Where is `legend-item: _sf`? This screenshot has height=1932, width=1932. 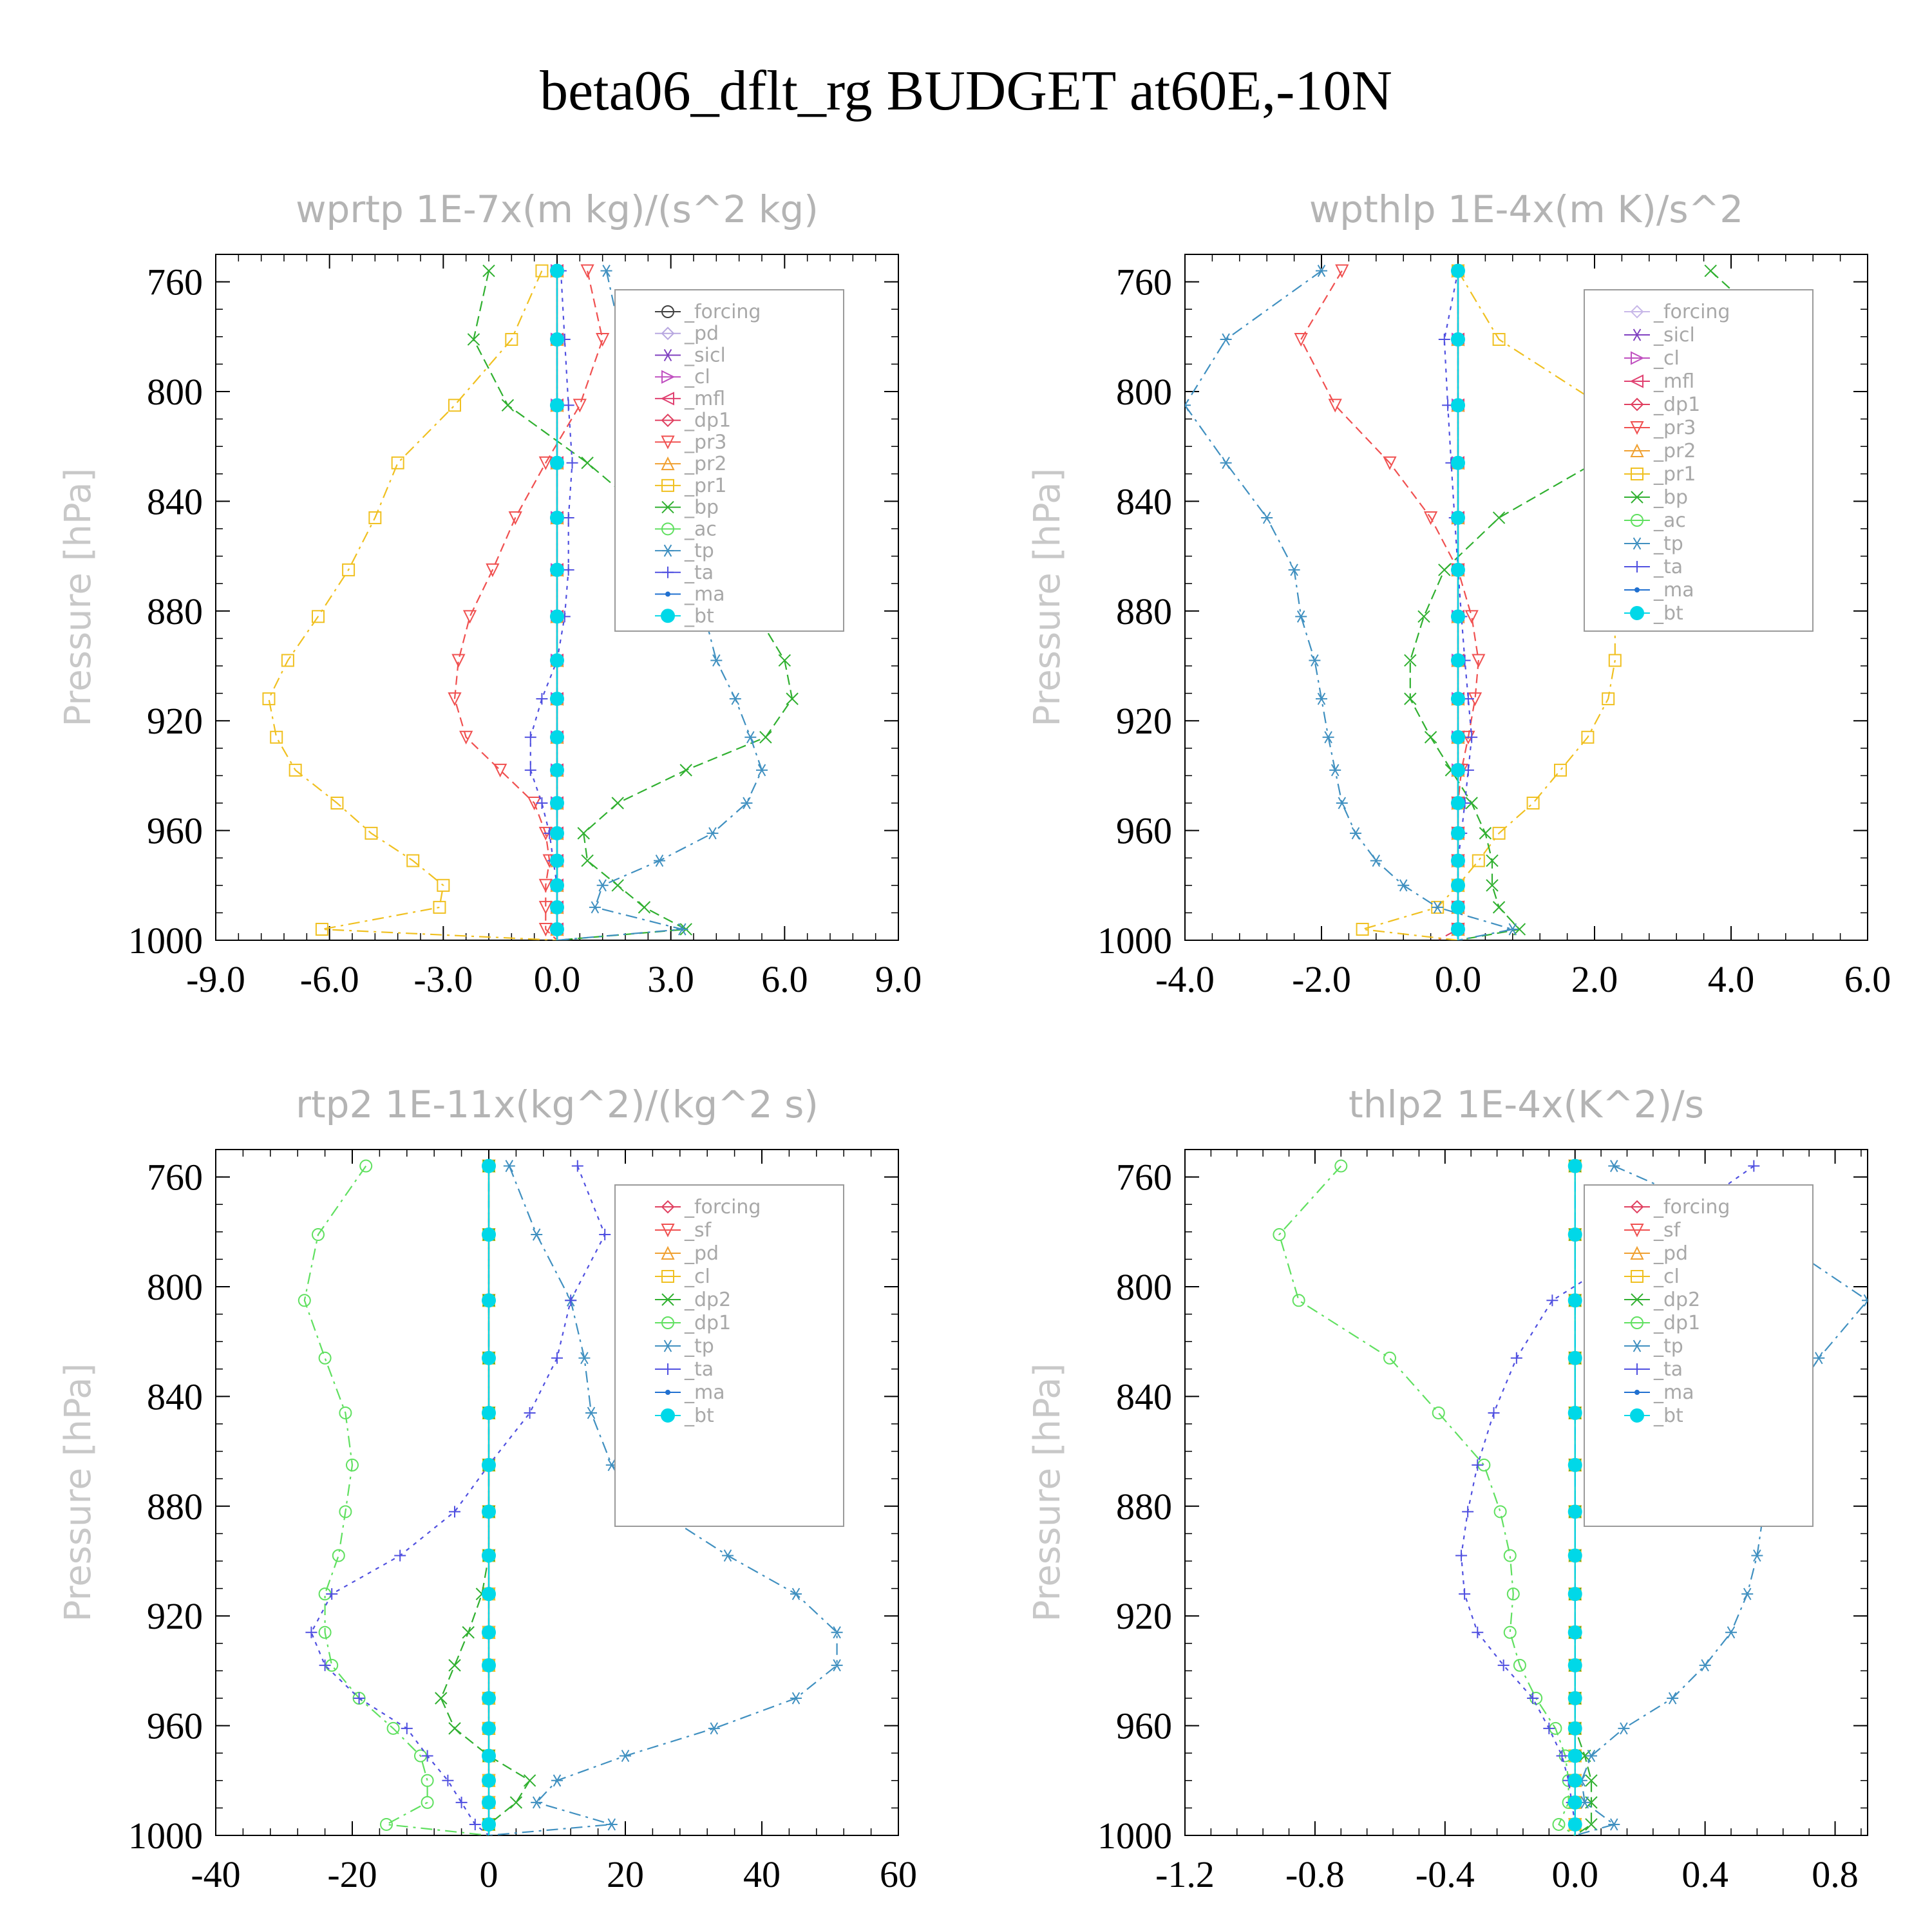
legend-item: _sf is located at coordinates (684, 1230).